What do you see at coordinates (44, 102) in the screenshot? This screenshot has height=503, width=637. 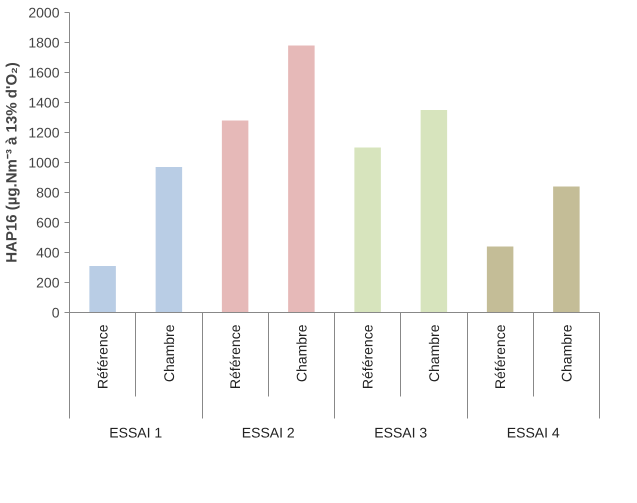 I see `y-tick-label: 1400` at bounding box center [44, 102].